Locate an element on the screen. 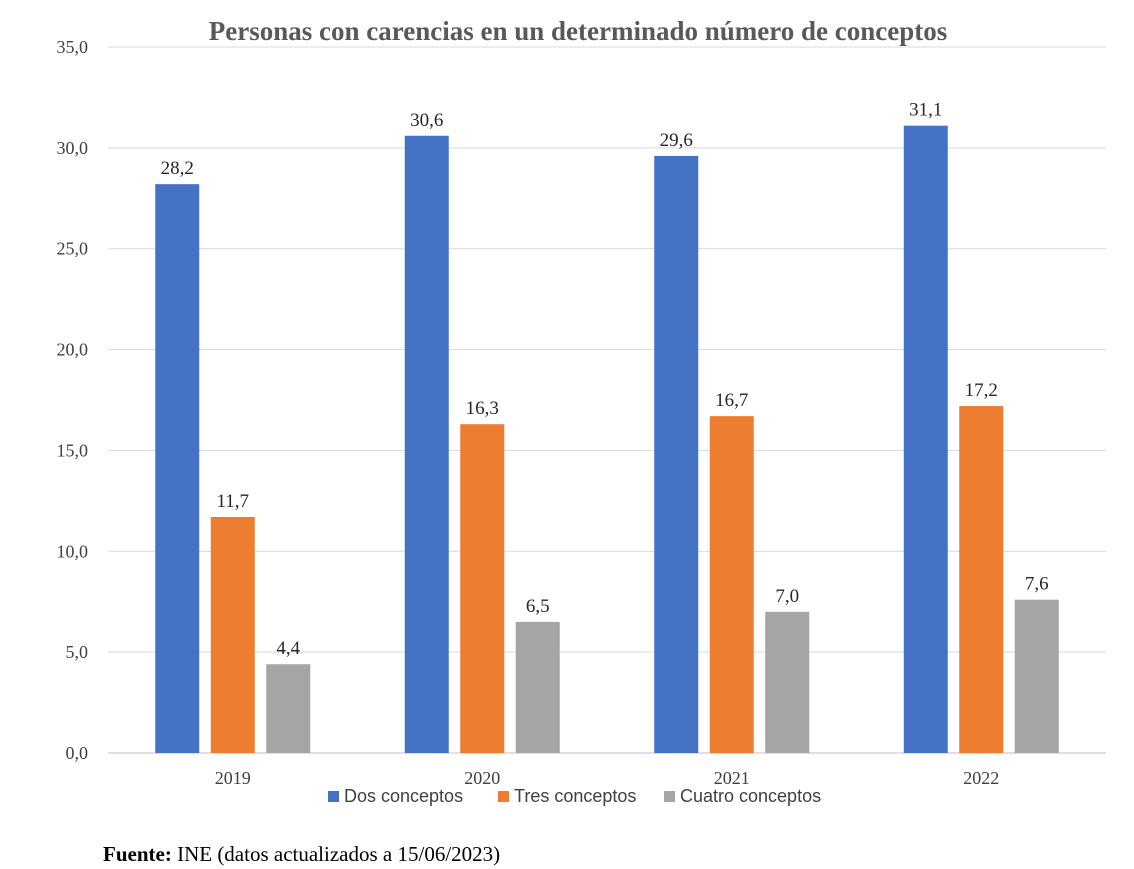 The height and width of the screenshot is (869, 1134). data-label: 16,7 is located at coordinates (731, 400).